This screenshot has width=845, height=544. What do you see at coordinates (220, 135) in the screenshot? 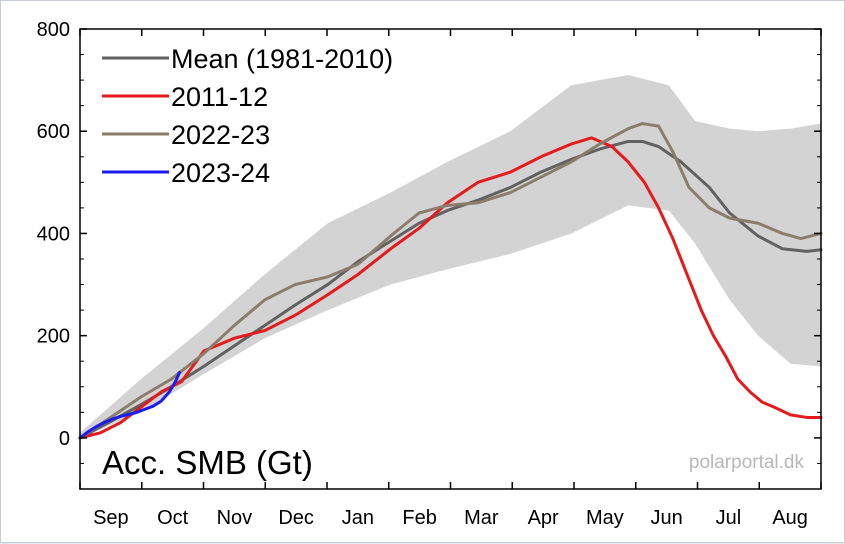
I see `legend-label-2: 2022-23` at bounding box center [220, 135].